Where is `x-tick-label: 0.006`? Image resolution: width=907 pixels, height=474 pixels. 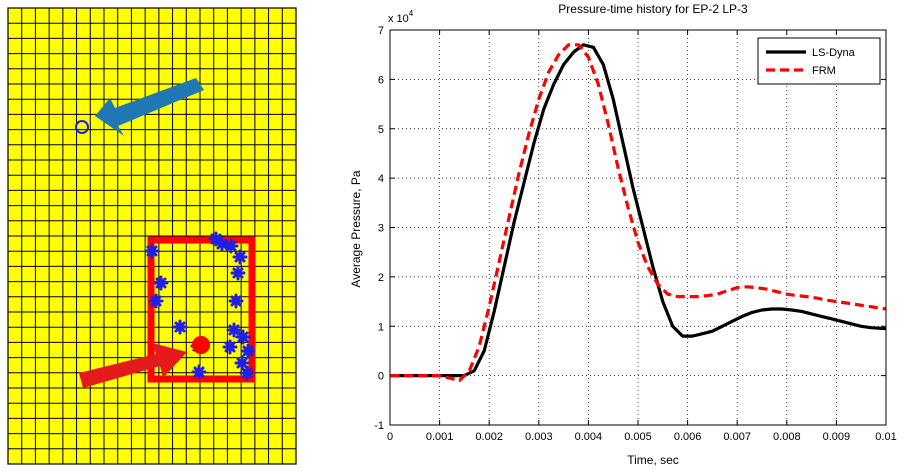 x-tick-label: 0.006 is located at coordinates (688, 437).